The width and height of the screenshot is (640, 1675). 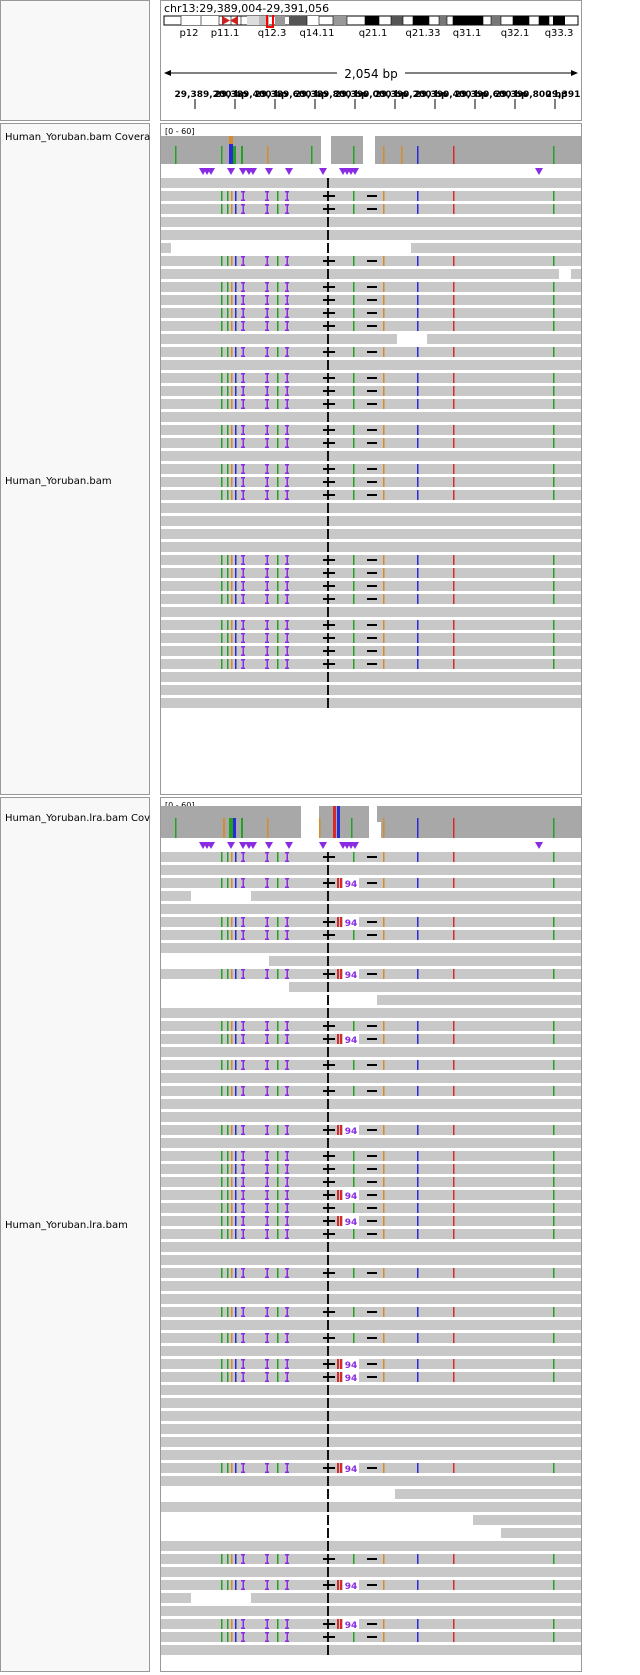 I want to click on insertion-label-bg, so click(x=351, y=1585).